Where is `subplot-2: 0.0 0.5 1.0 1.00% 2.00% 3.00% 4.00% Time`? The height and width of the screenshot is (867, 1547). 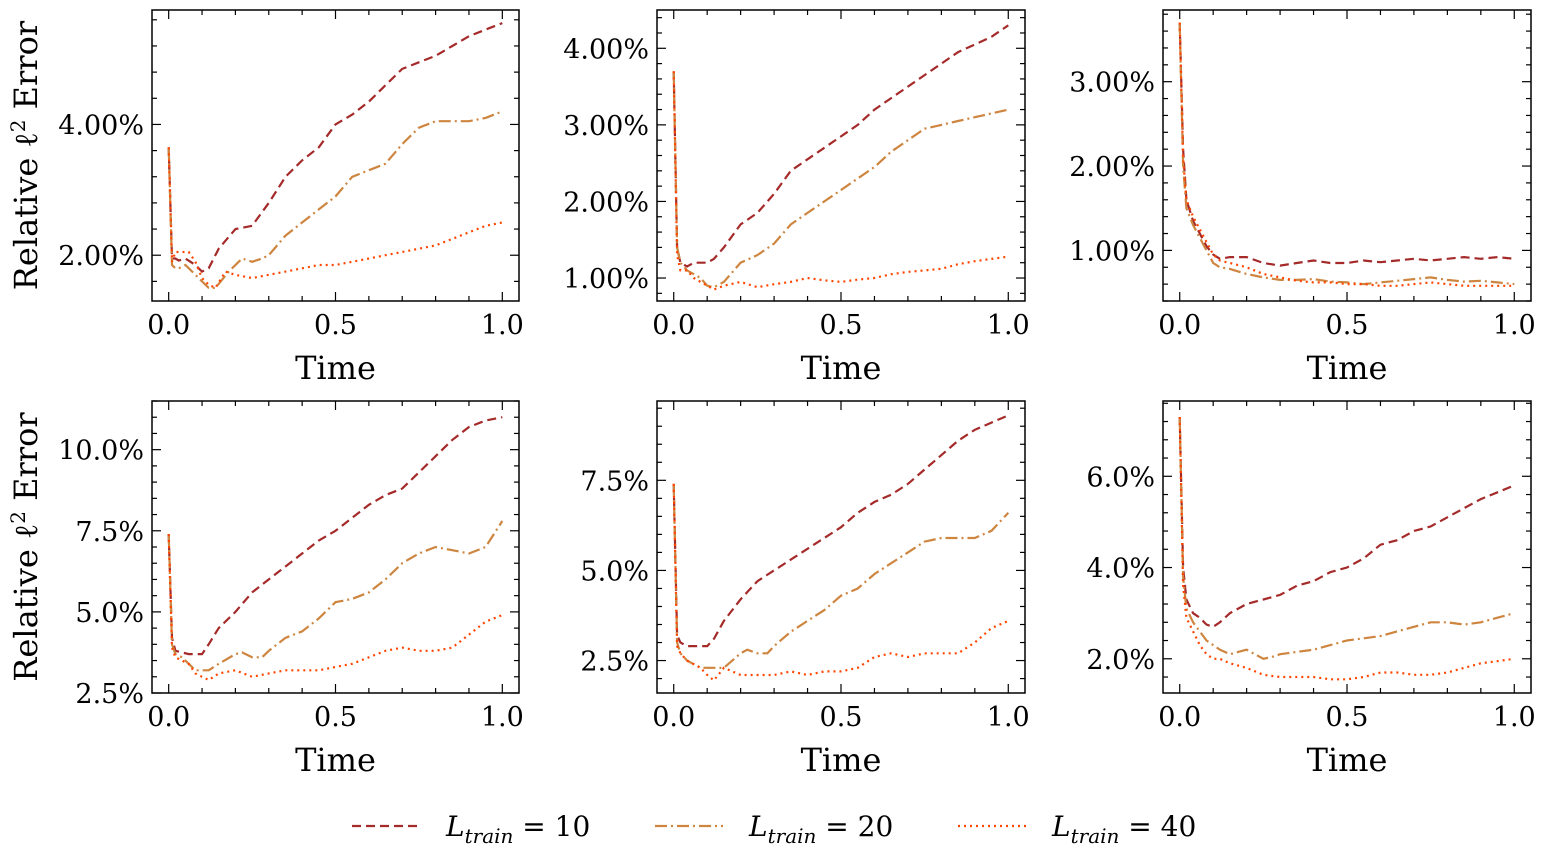 subplot-2: 0.0 0.5 1.0 1.00% 2.00% 3.00% 4.00% Time is located at coordinates (796, 198).